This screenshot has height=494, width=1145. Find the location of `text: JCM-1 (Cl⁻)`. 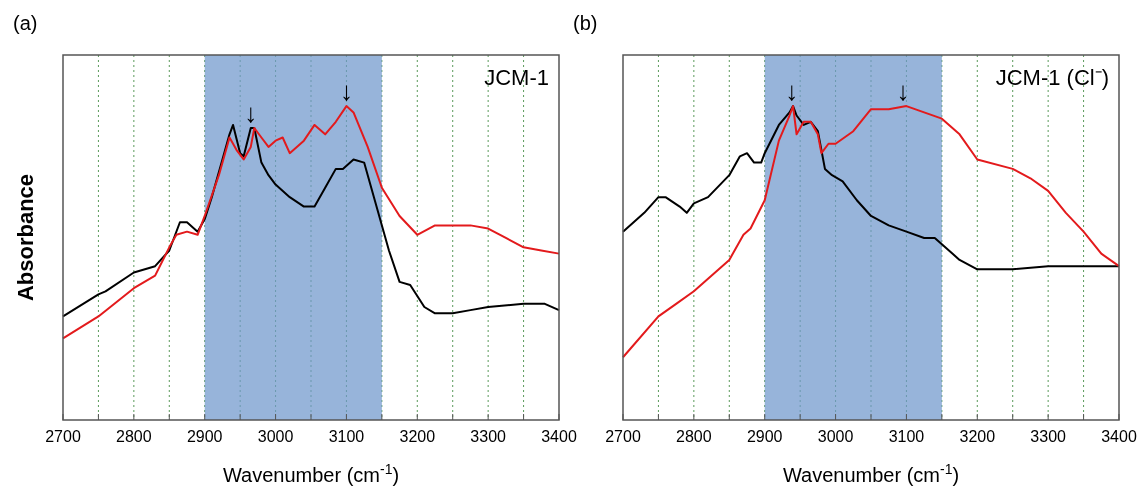

text: JCM-1 (Cl⁻) is located at coordinates (1052, 77).